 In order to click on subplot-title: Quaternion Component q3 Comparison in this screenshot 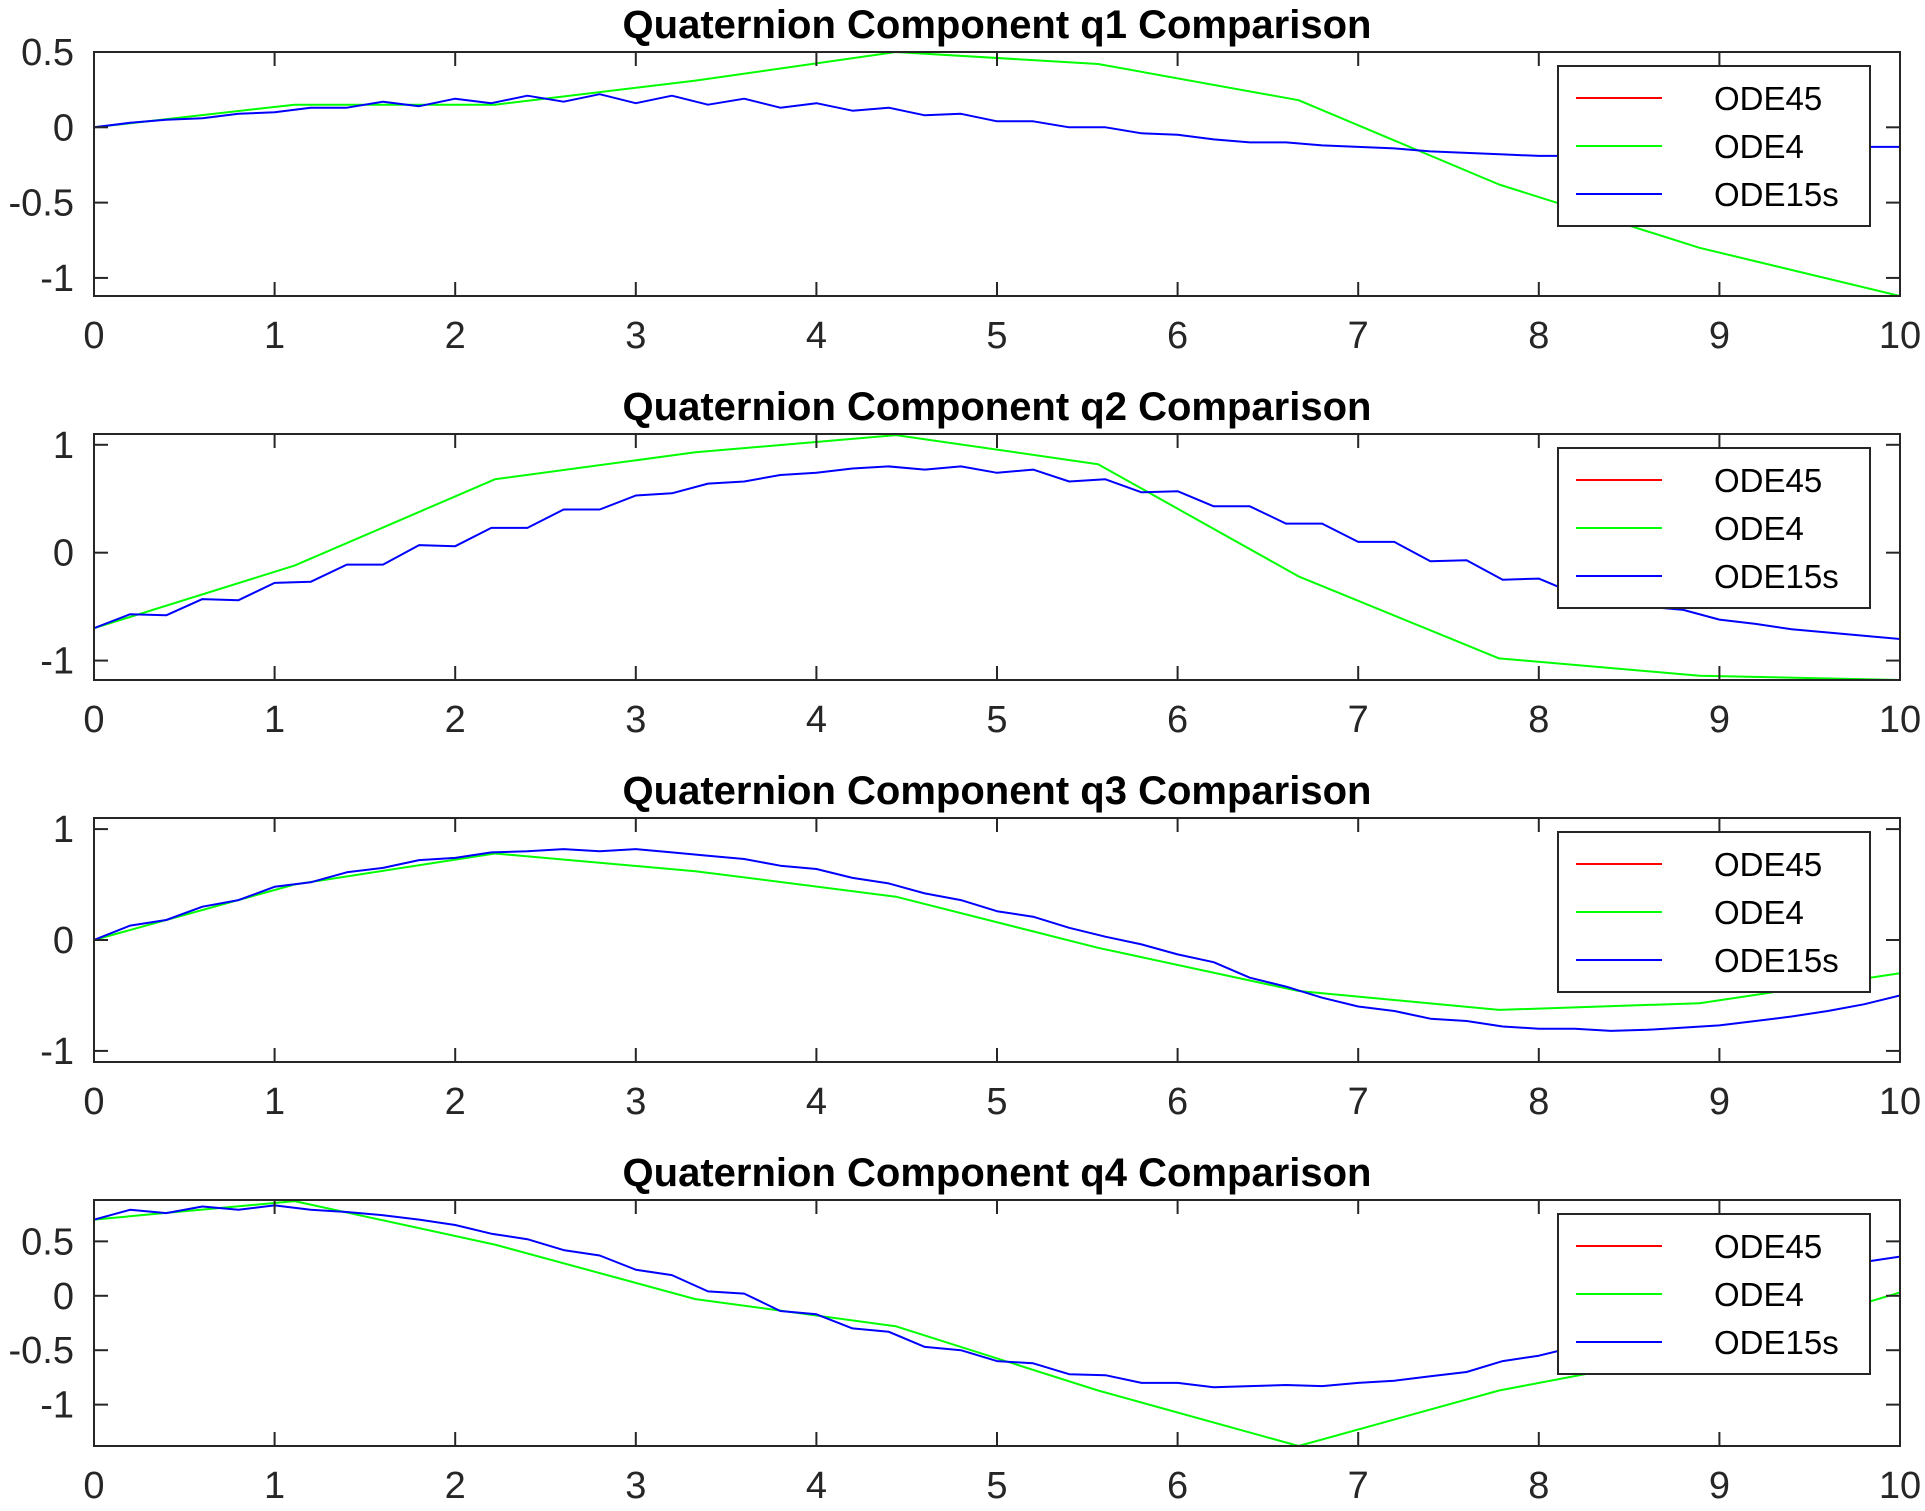, I will do `click(997, 791)`.